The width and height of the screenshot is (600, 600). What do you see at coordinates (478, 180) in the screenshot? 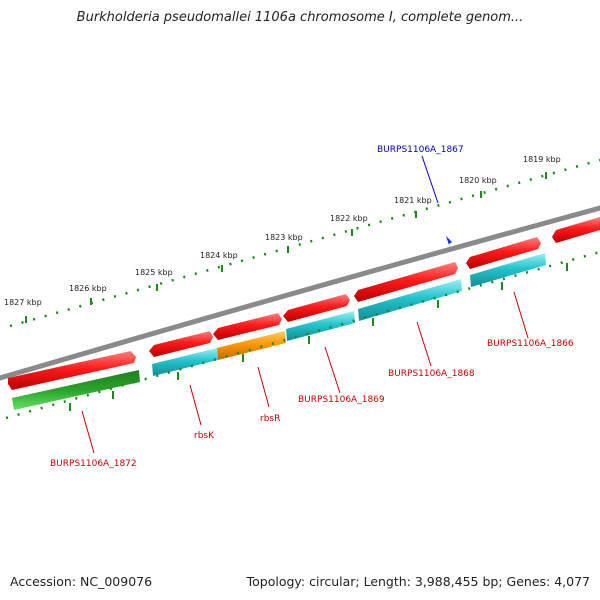
I see `scale-label: 1820 kbp` at bounding box center [478, 180].